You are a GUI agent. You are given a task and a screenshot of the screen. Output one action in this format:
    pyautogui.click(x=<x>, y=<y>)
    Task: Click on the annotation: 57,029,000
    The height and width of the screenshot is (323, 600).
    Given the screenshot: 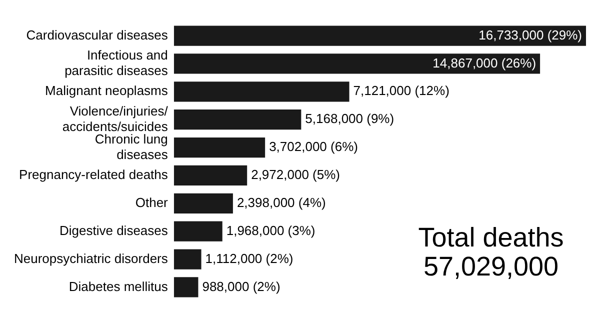 What is the action you would take?
    pyautogui.click(x=491, y=267)
    